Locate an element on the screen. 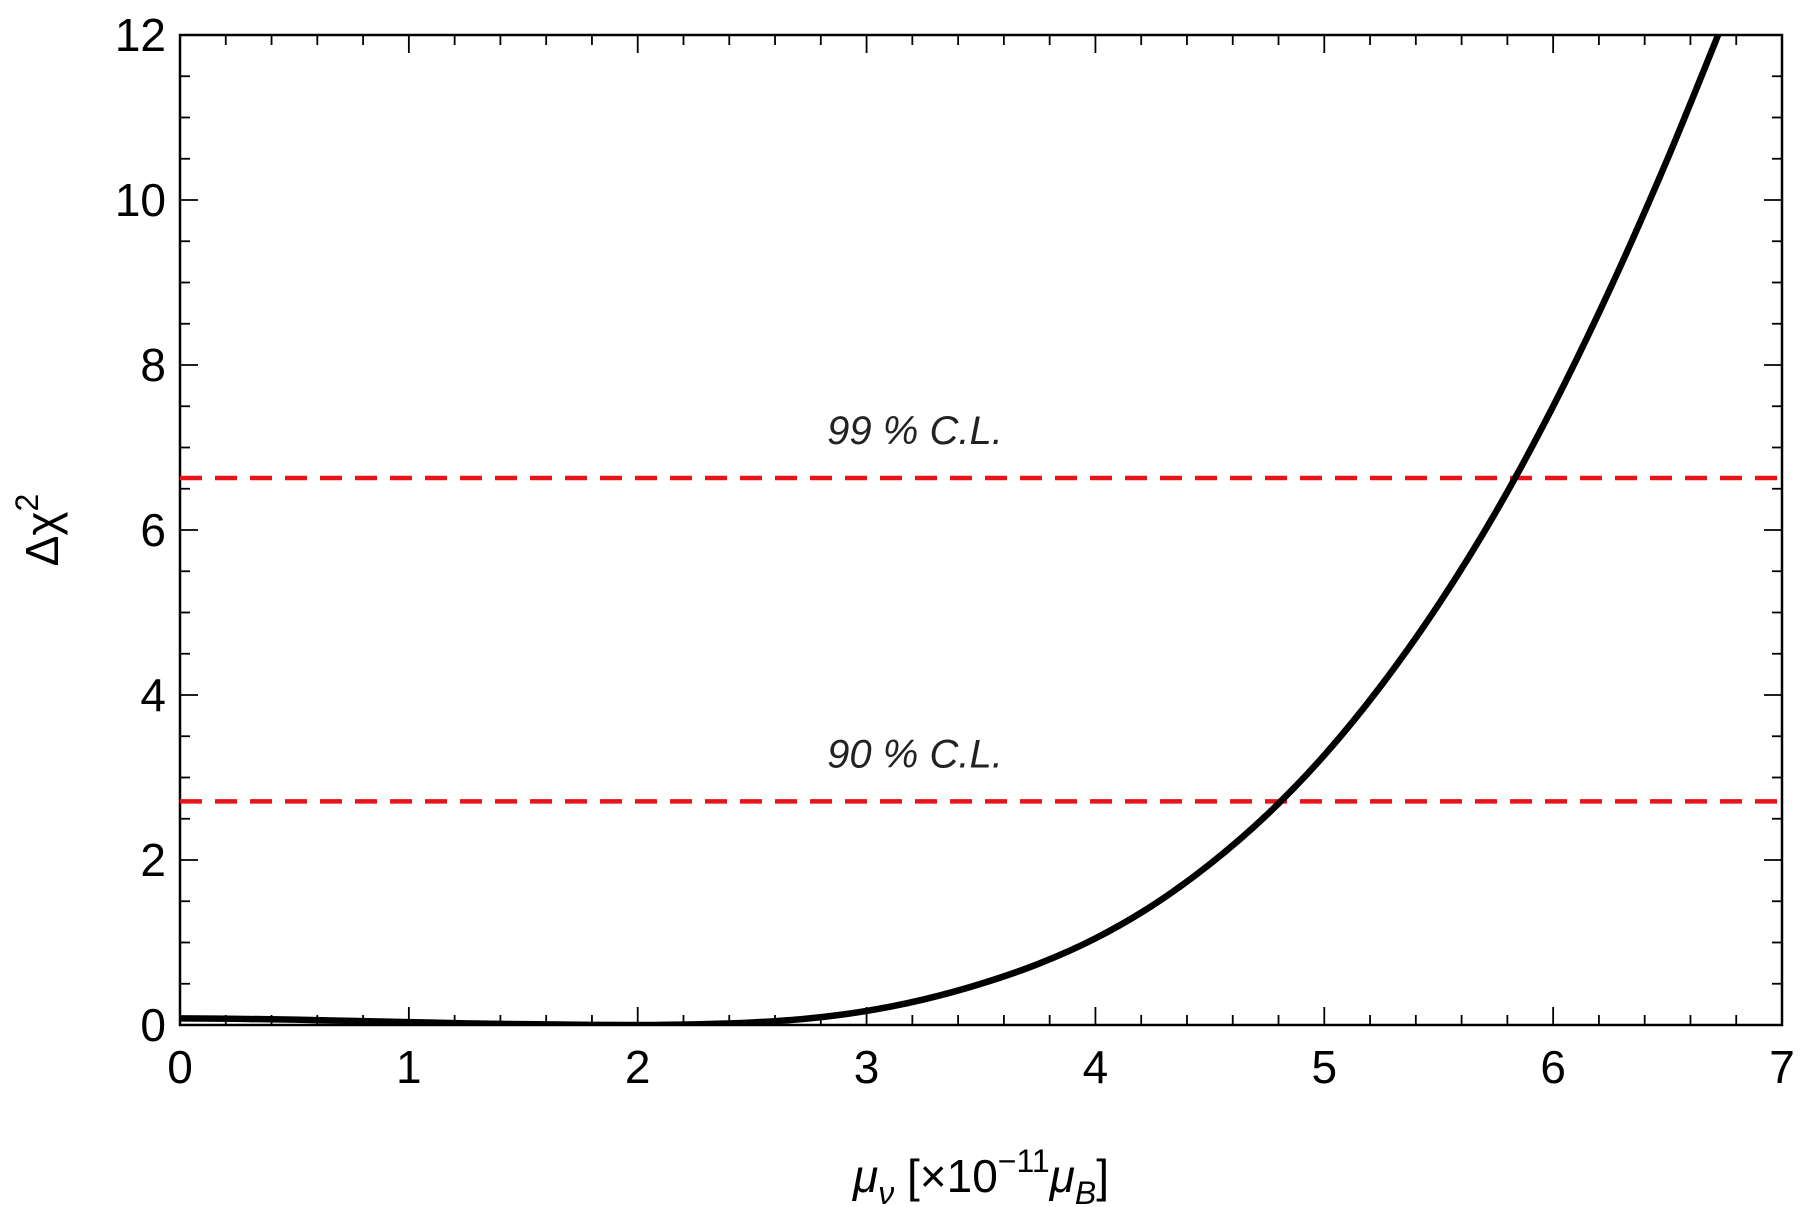 The width and height of the screenshot is (1800, 1207). y-tick-label: 4 is located at coordinates (153, 695).